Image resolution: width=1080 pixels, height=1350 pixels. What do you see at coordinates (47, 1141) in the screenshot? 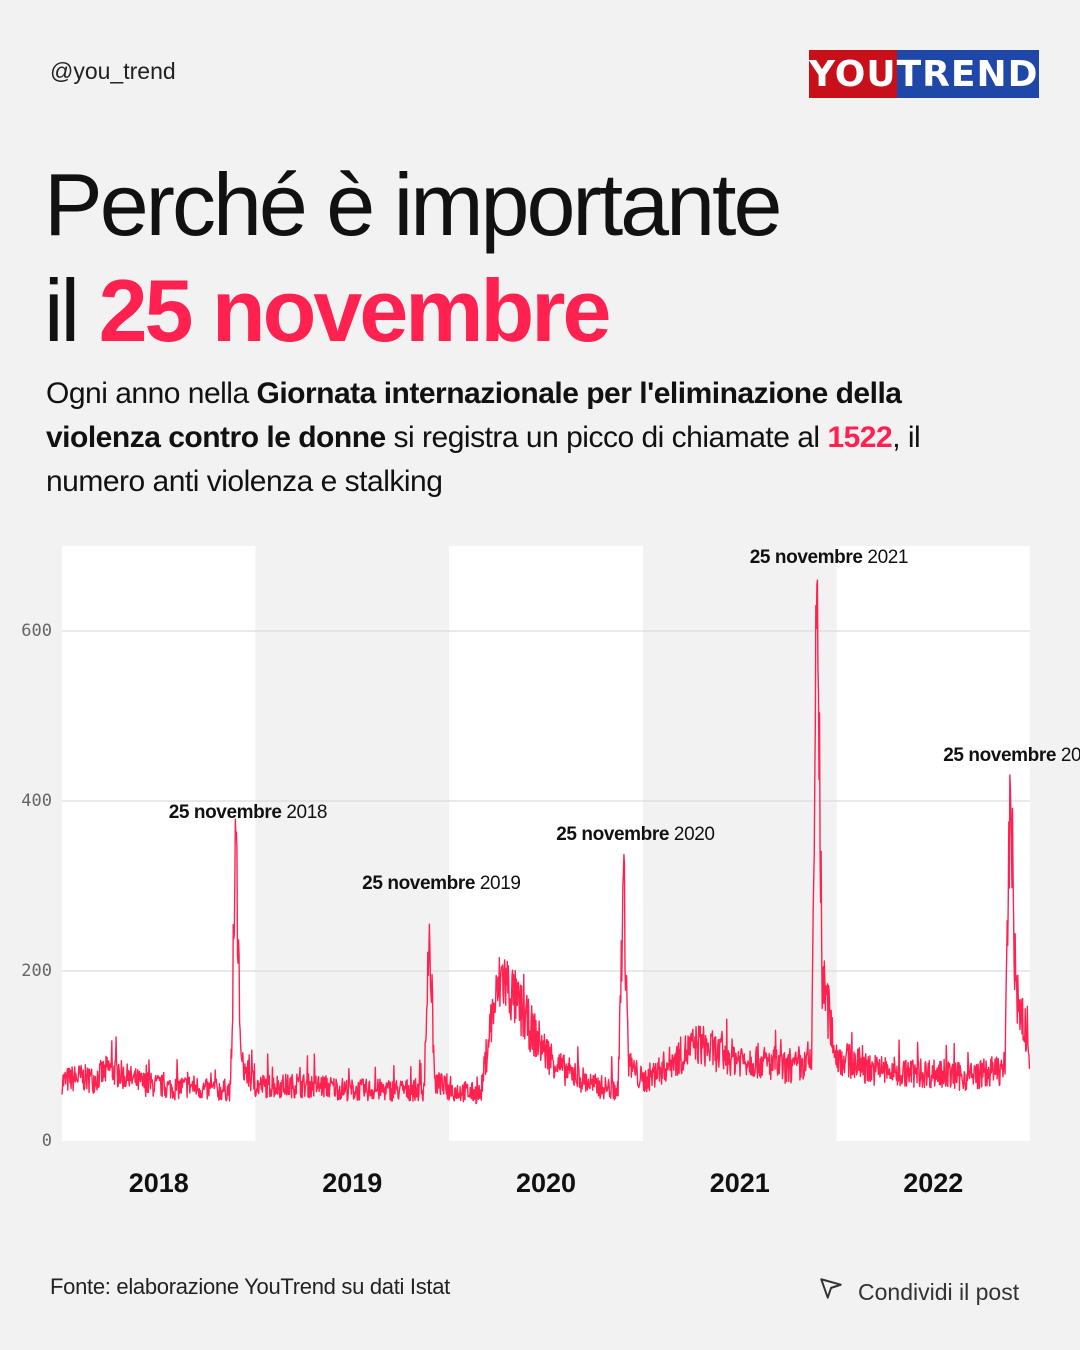
I see `y-tick-label: 0` at bounding box center [47, 1141].